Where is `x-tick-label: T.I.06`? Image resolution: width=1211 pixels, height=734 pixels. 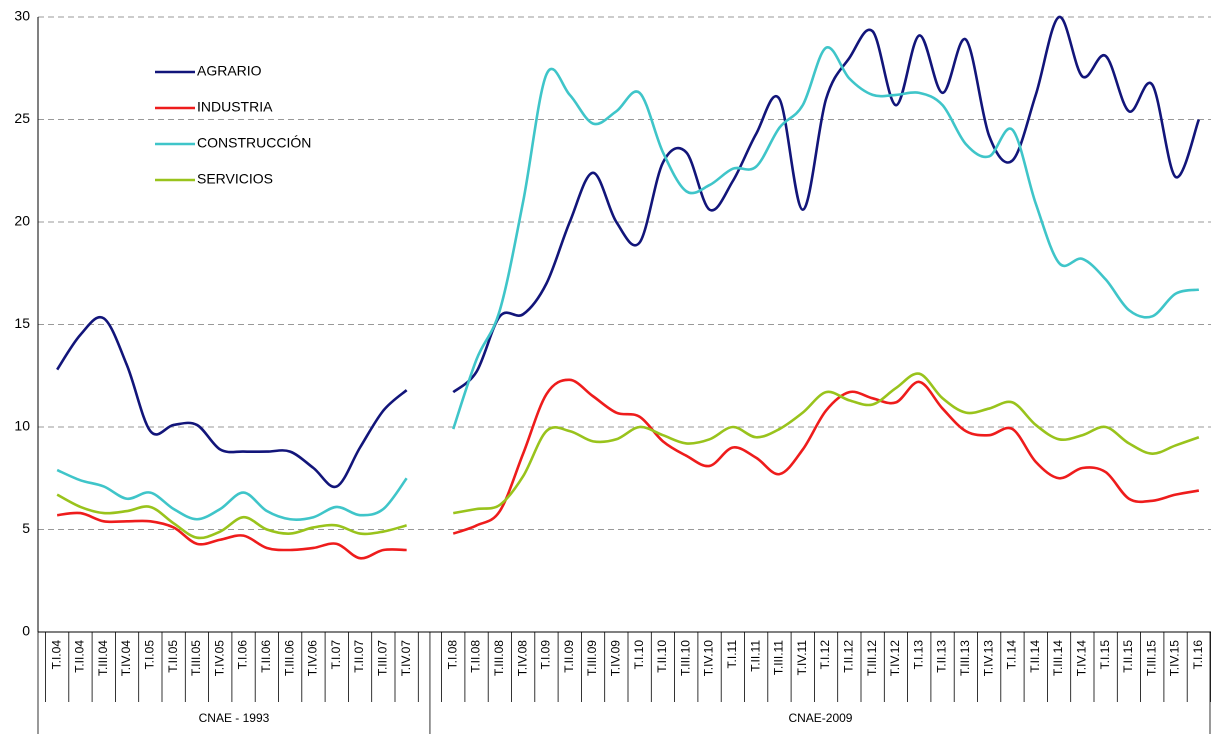 x-tick-label: T.I.06 is located at coordinates (243, 655).